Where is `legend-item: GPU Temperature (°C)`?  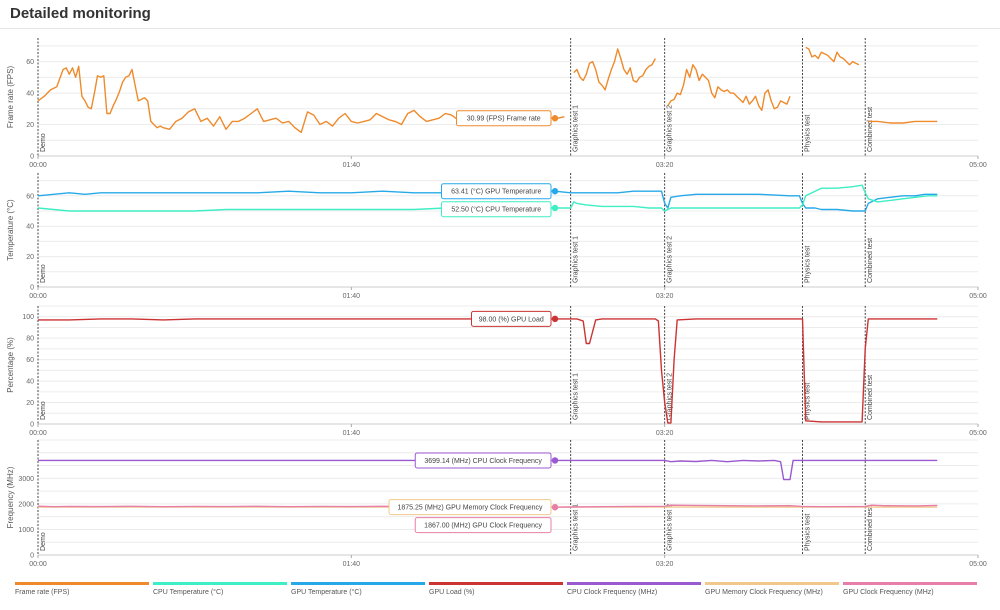 legend-item: GPU Temperature (°C) is located at coordinates (358, 592).